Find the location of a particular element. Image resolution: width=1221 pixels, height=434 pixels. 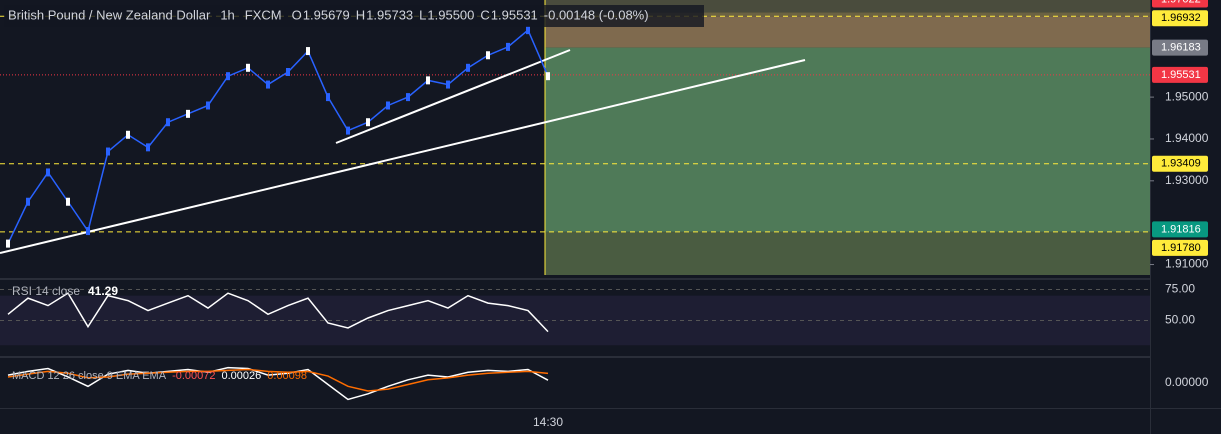

macd-value: 0.00026 is located at coordinates (242, 376).